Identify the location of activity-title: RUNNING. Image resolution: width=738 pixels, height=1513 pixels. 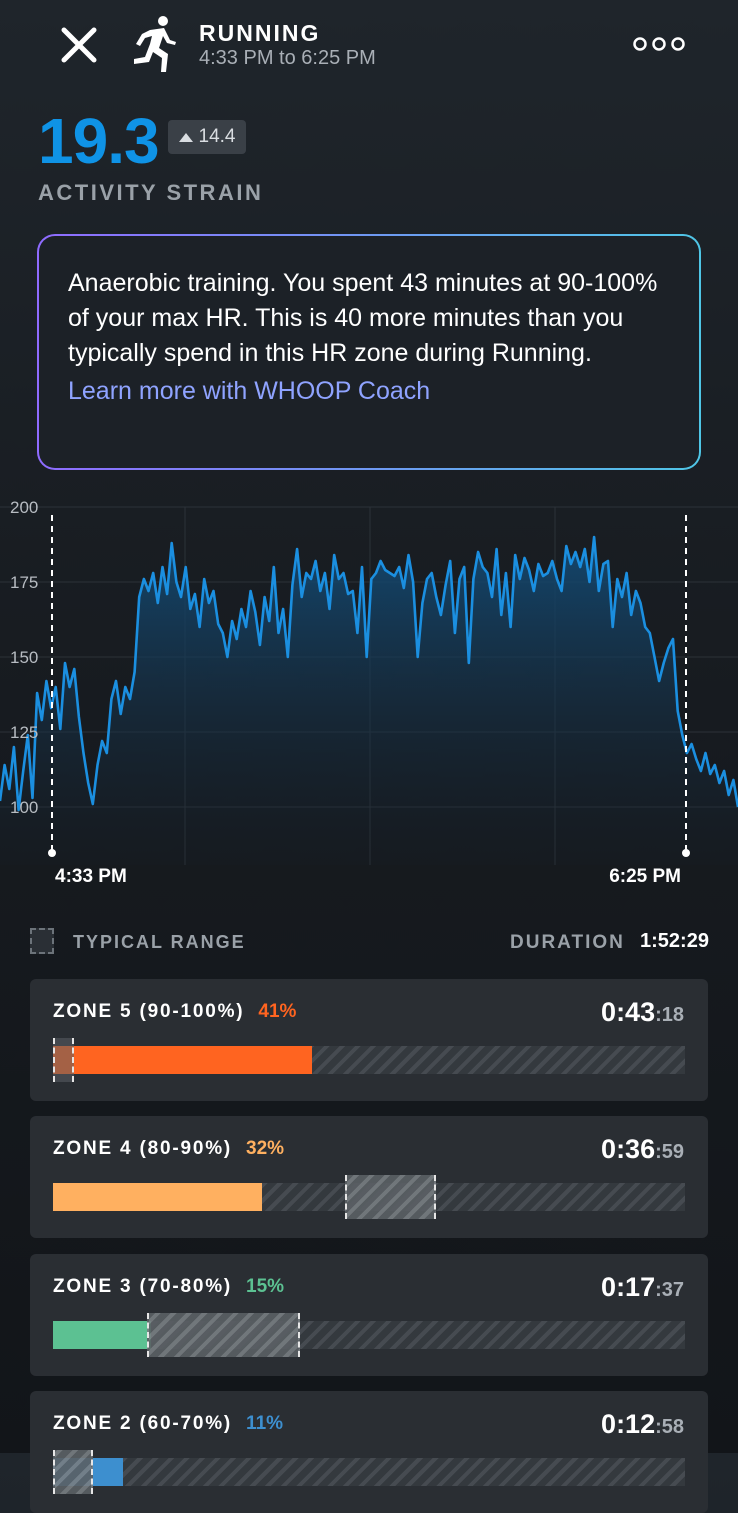
(260, 33).